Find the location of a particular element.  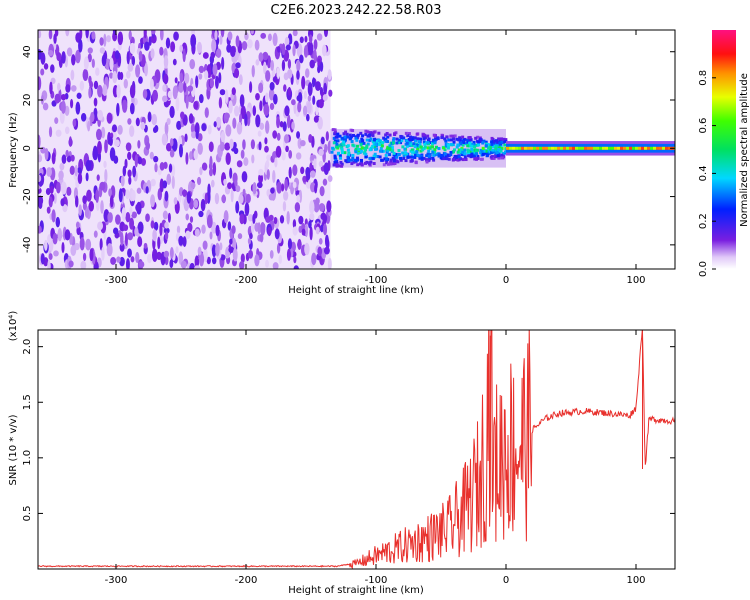

y-tick-label: -40 is located at coordinates (27, 245).